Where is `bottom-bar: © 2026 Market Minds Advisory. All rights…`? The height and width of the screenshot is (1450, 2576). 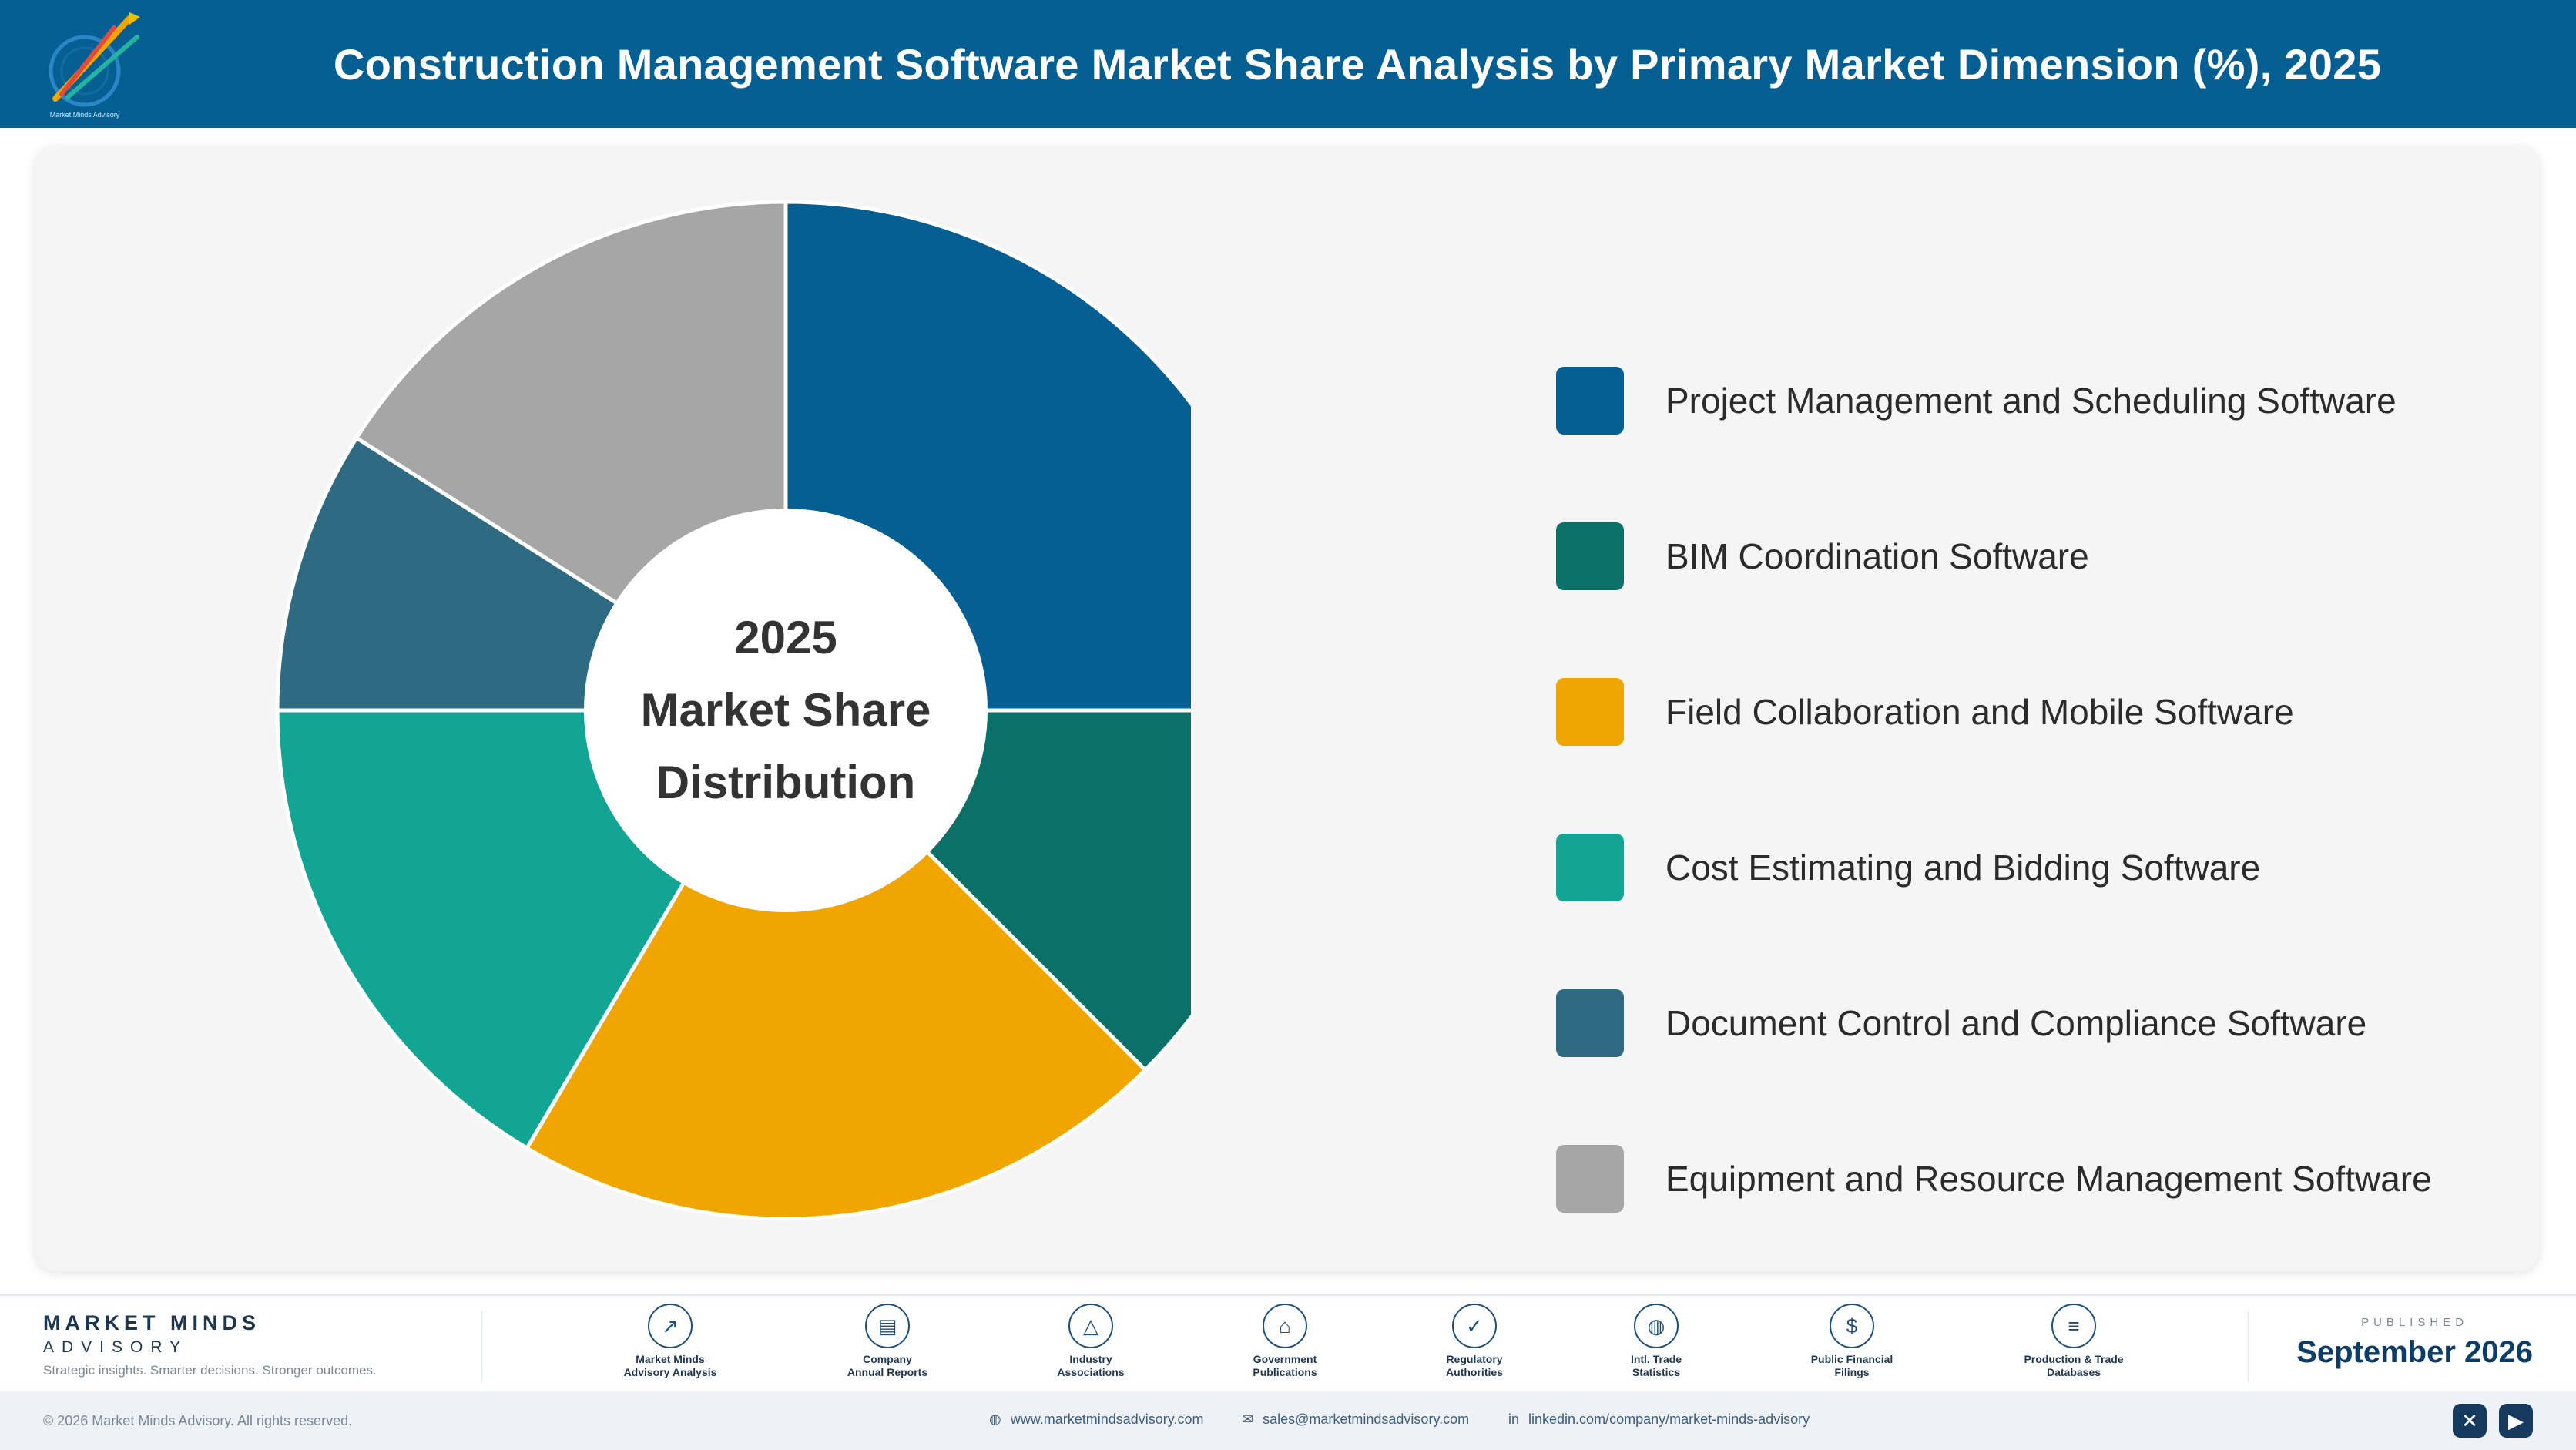 bottom-bar: © 2026 Market Minds Advisory. All rights… is located at coordinates (1288, 1420).